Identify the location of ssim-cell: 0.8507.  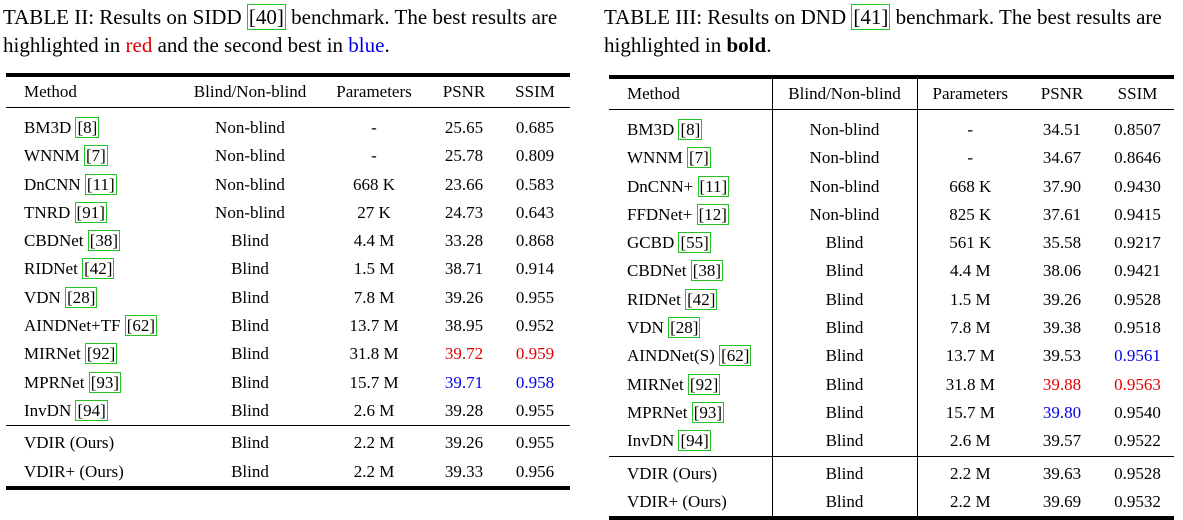
(1137, 129).